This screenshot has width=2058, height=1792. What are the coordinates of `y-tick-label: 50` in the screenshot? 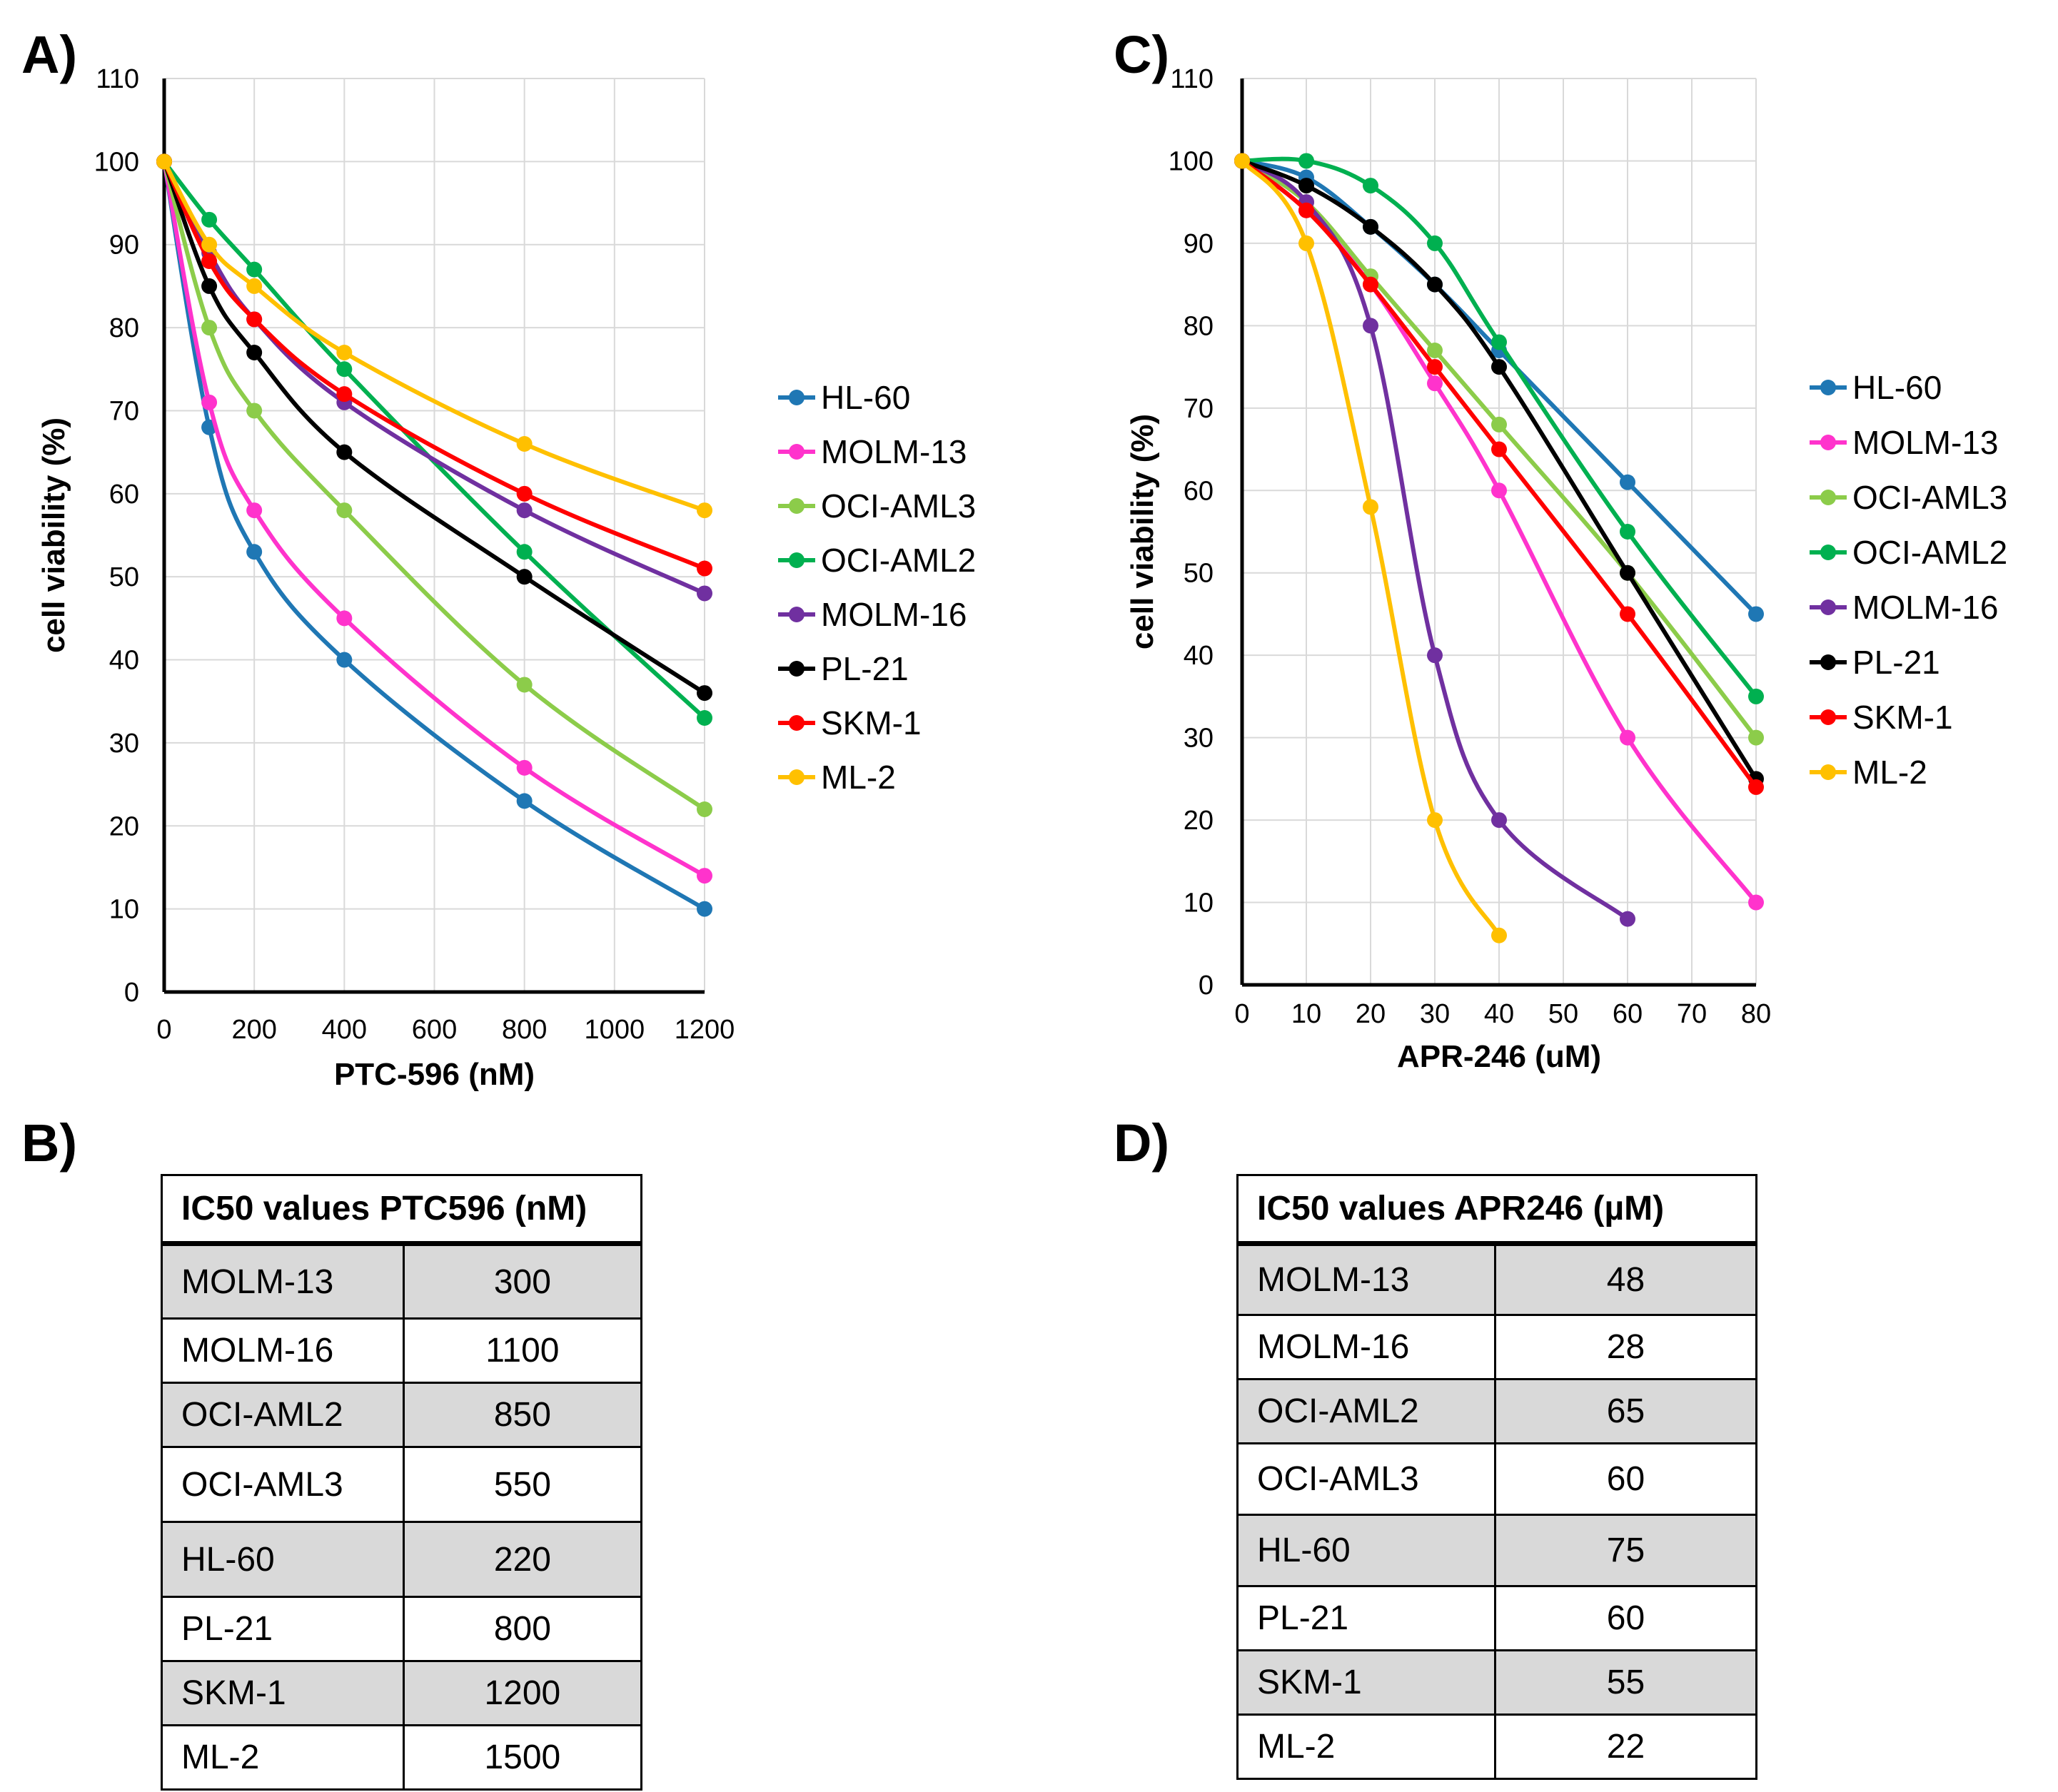 It's located at (1199, 574).